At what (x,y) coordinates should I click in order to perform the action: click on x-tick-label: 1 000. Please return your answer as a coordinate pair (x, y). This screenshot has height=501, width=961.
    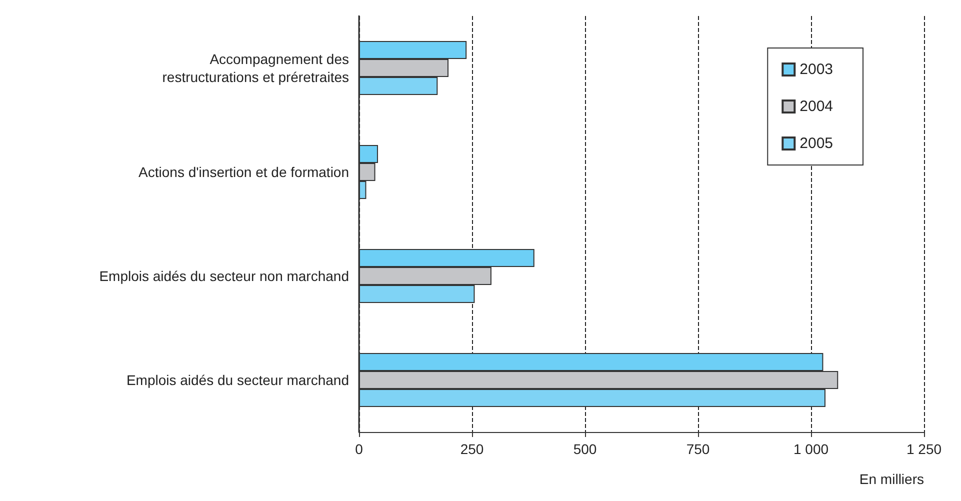
    Looking at the image, I should click on (811, 449).